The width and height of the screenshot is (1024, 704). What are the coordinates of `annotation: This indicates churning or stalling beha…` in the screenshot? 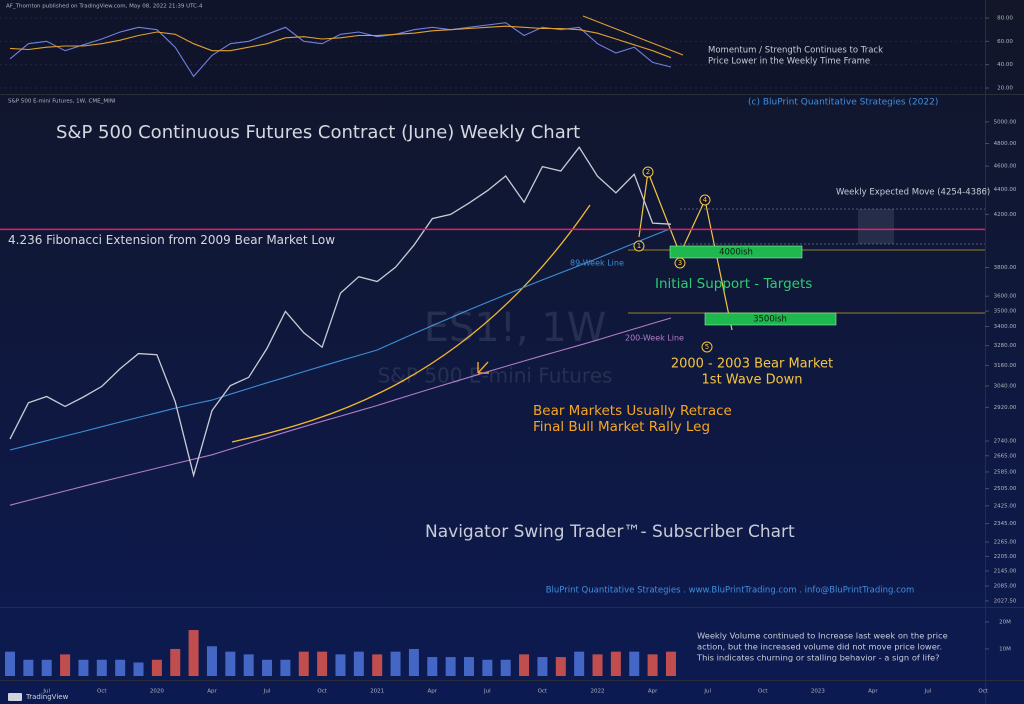 It's located at (818, 658).